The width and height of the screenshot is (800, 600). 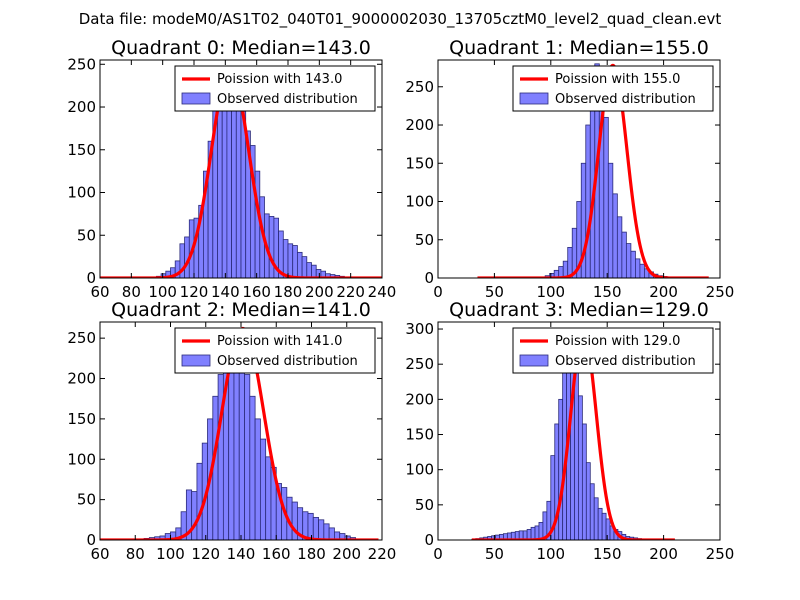 What do you see at coordinates (205, 554) in the screenshot?
I see `quadrant-2-xtick-label: 120` at bounding box center [205, 554].